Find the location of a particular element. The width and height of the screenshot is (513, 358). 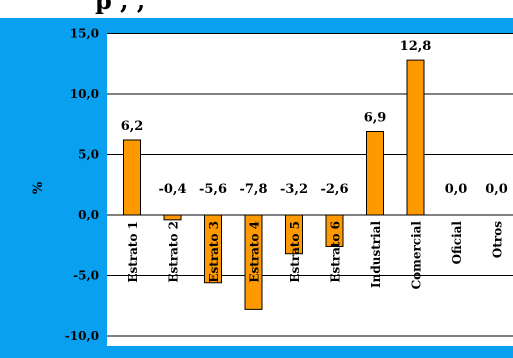

y-axis-ticks: 15,0 10,0 5,0 0,0 -5,0 -10,0 is located at coordinates (82, 185).